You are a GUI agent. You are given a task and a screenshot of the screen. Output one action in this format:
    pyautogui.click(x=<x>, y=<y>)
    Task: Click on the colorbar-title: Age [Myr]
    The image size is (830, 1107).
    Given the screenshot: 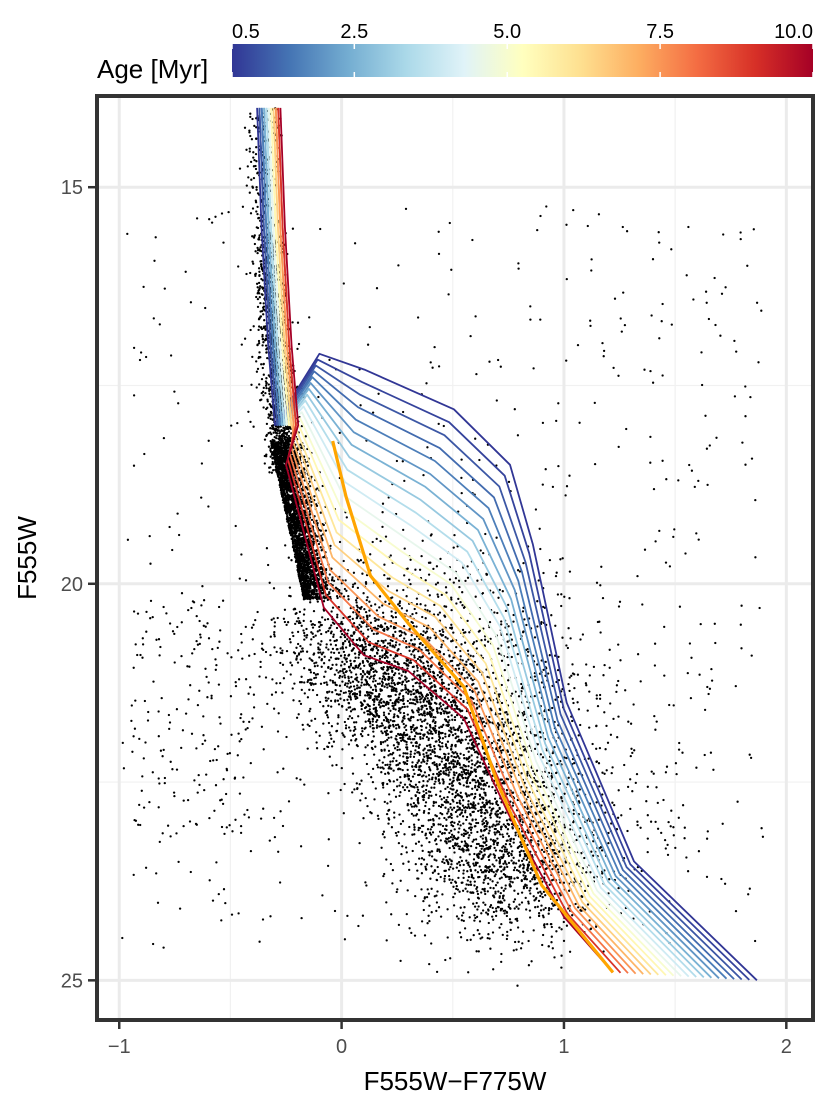 What is the action you would take?
    pyautogui.click(x=152, y=69)
    